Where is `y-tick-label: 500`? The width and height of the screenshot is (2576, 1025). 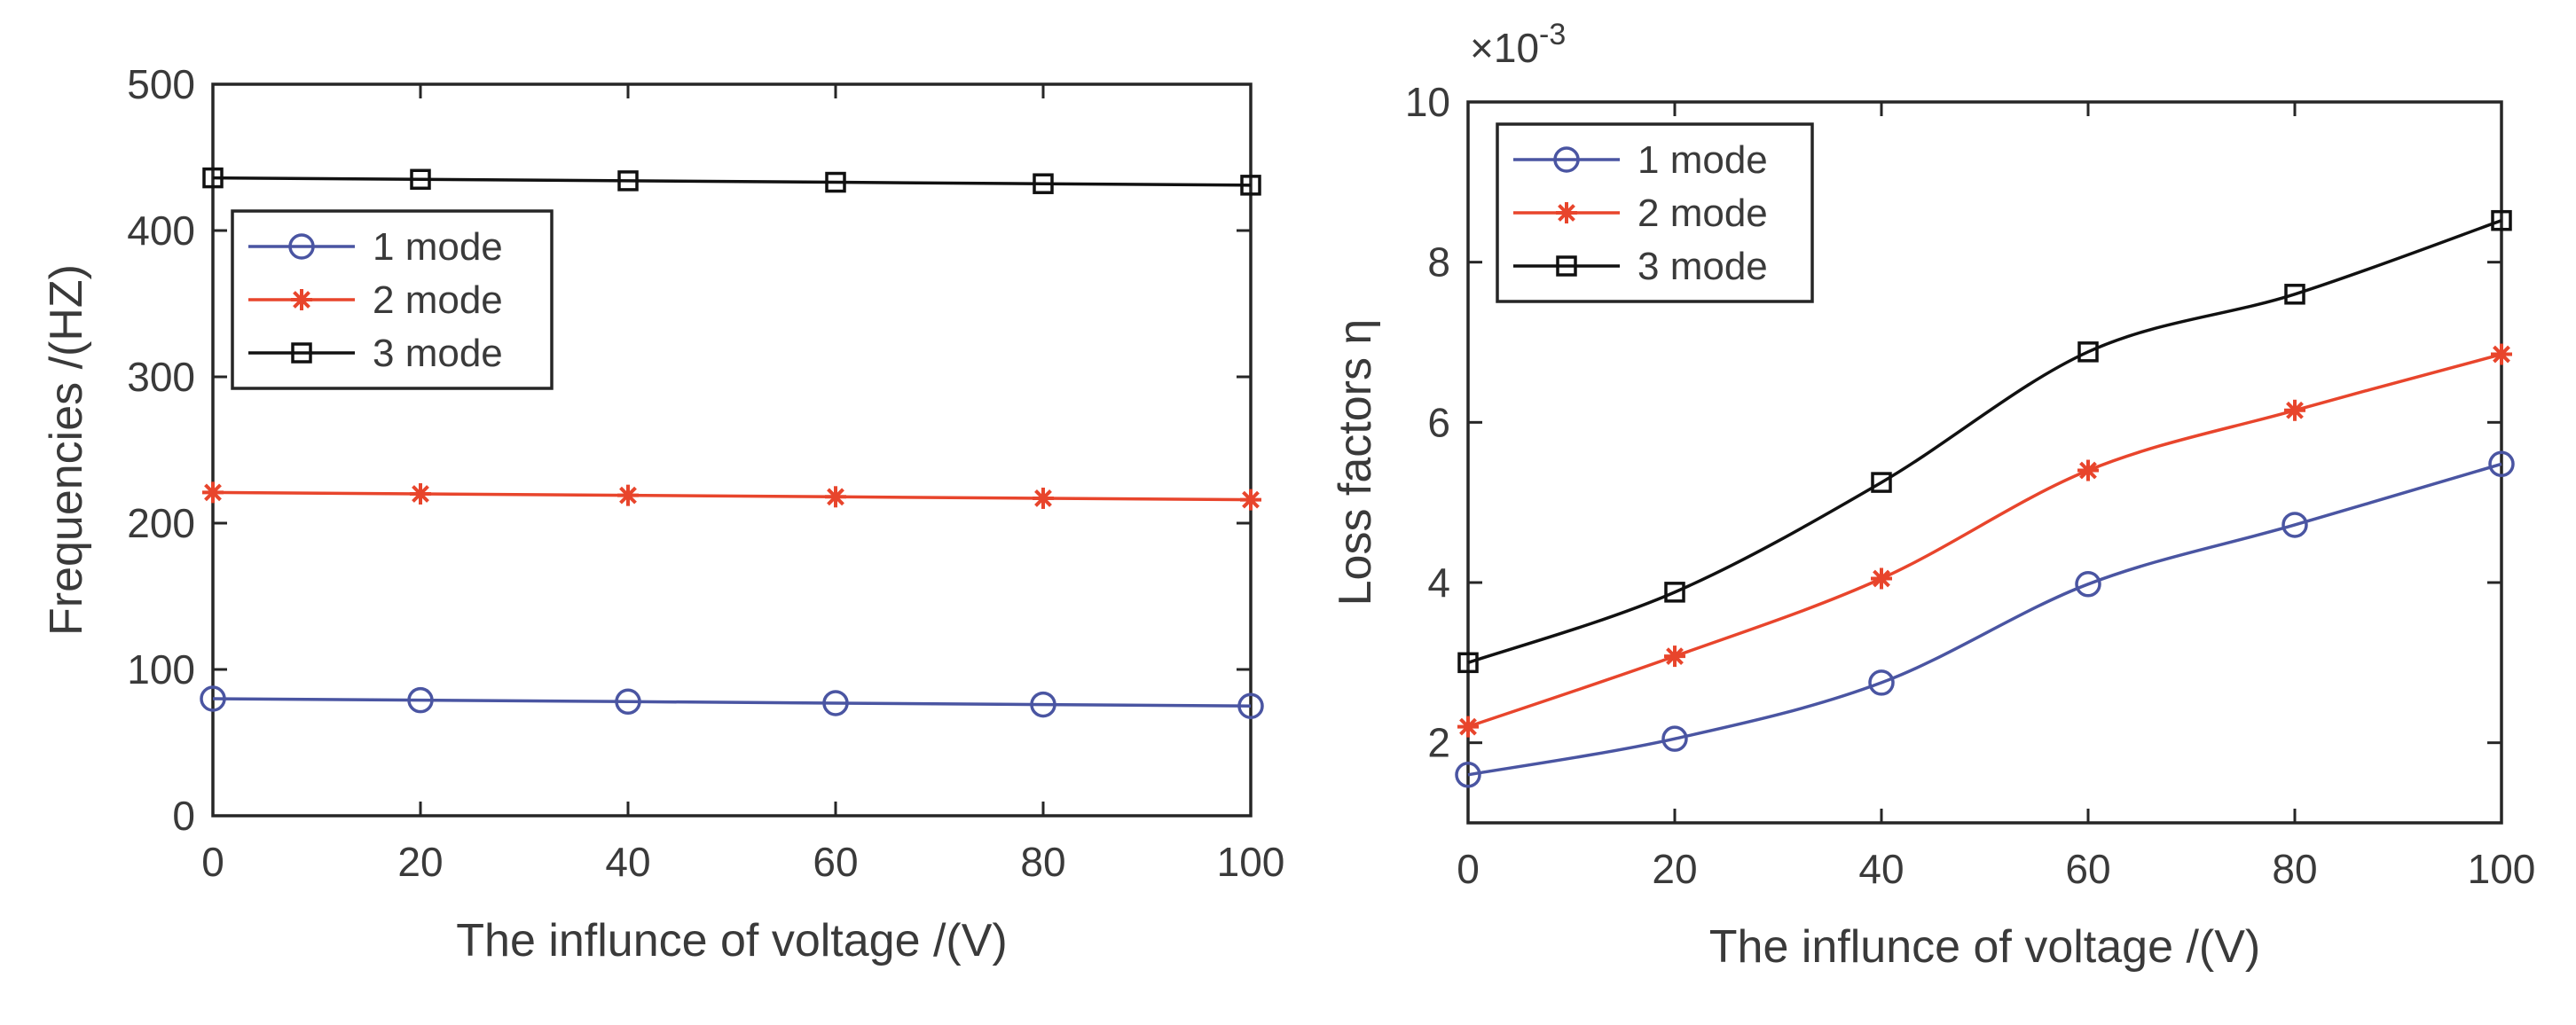 y-tick-label: 500 is located at coordinates (161, 84).